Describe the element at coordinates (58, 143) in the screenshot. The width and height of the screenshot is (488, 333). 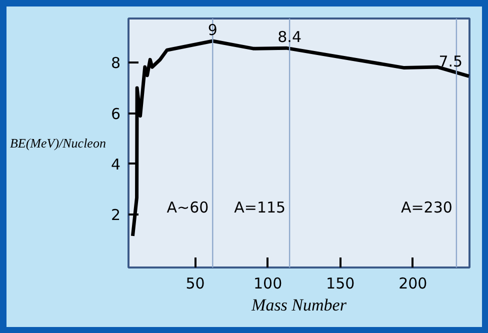
I see `y-axis-title: BE(MeV)/Nucleon` at that location.